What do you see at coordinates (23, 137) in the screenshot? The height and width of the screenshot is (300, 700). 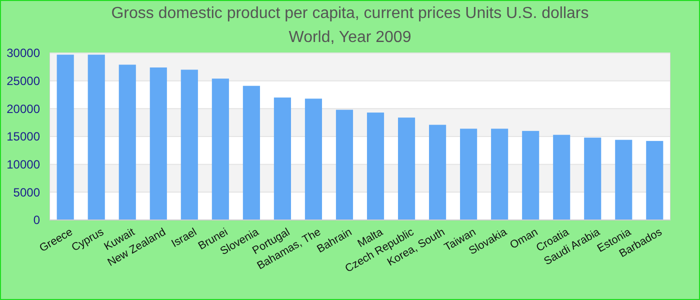 I see `y-tick-label: 15000` at bounding box center [23, 137].